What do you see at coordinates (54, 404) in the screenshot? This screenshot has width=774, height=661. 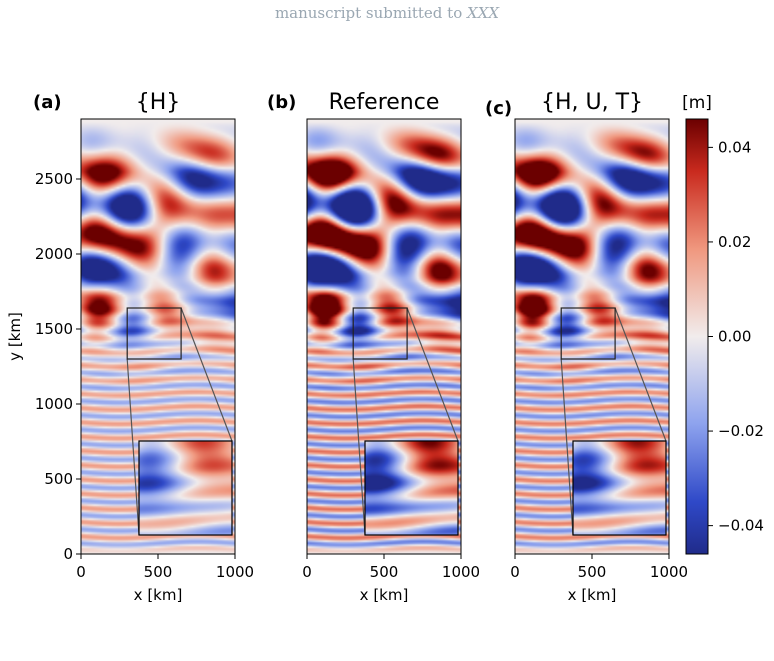 I see `y-tick-label: 1000` at bounding box center [54, 404].